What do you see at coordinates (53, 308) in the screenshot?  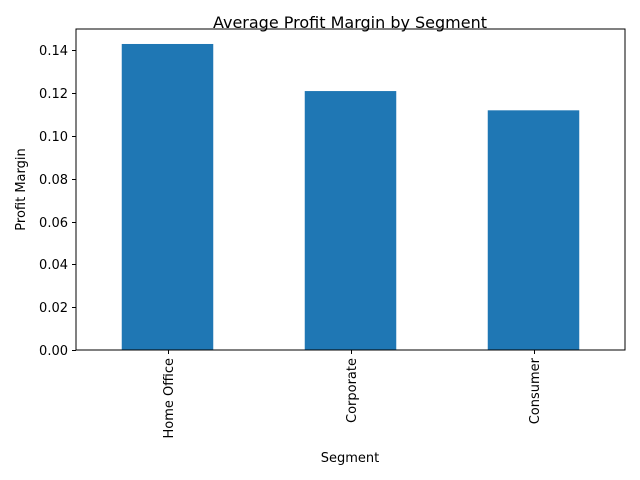 I see `y-tick-label: 0.02` at bounding box center [53, 308].